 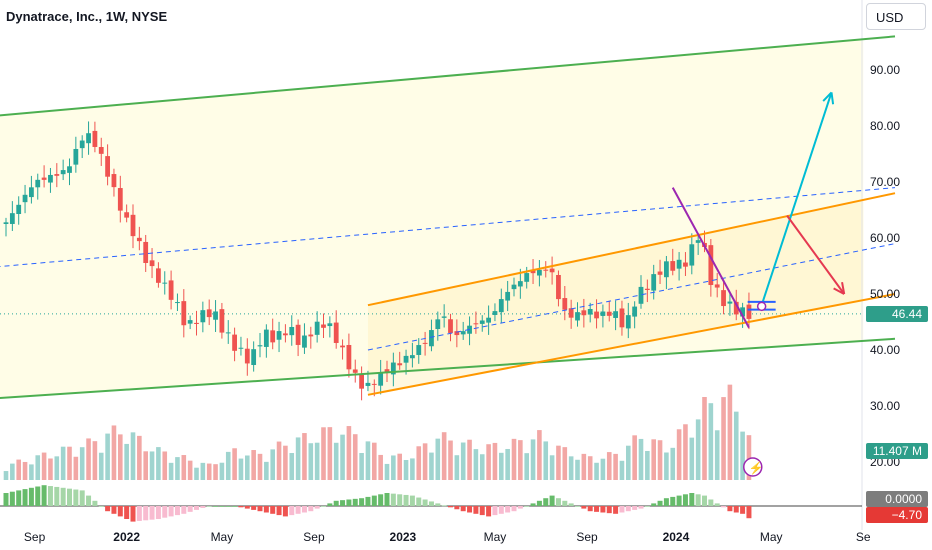 I want to click on price-tick-label: 90.00, so click(x=885, y=70).